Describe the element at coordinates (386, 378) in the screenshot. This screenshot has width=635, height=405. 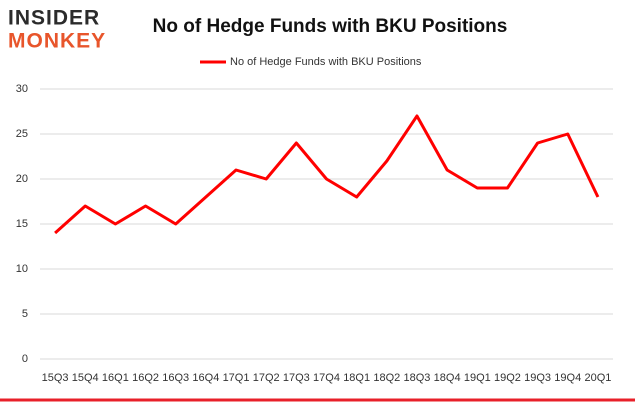
I see `x-tick-label: 18Q2` at that location.